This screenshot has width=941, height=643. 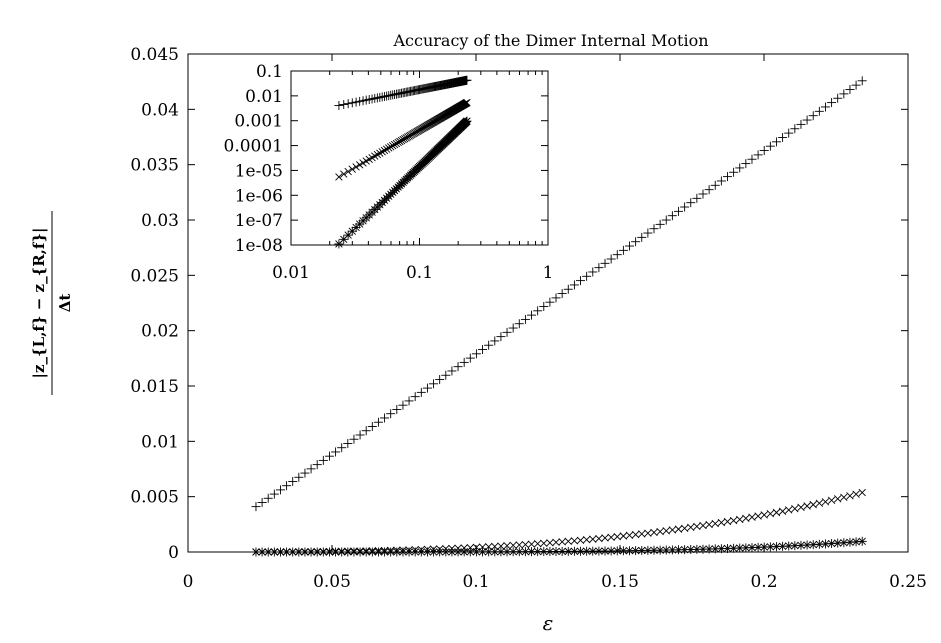 I want to click on inset-y-tick-label: 0.1, so click(x=269, y=72).